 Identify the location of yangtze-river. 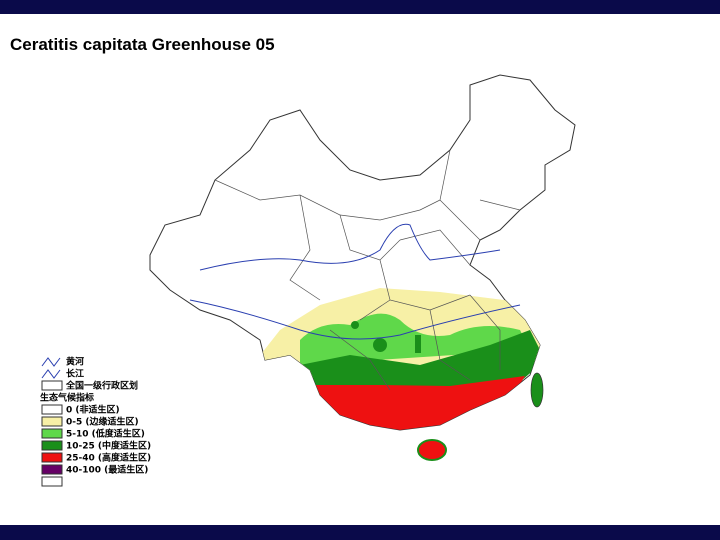
(355, 319).